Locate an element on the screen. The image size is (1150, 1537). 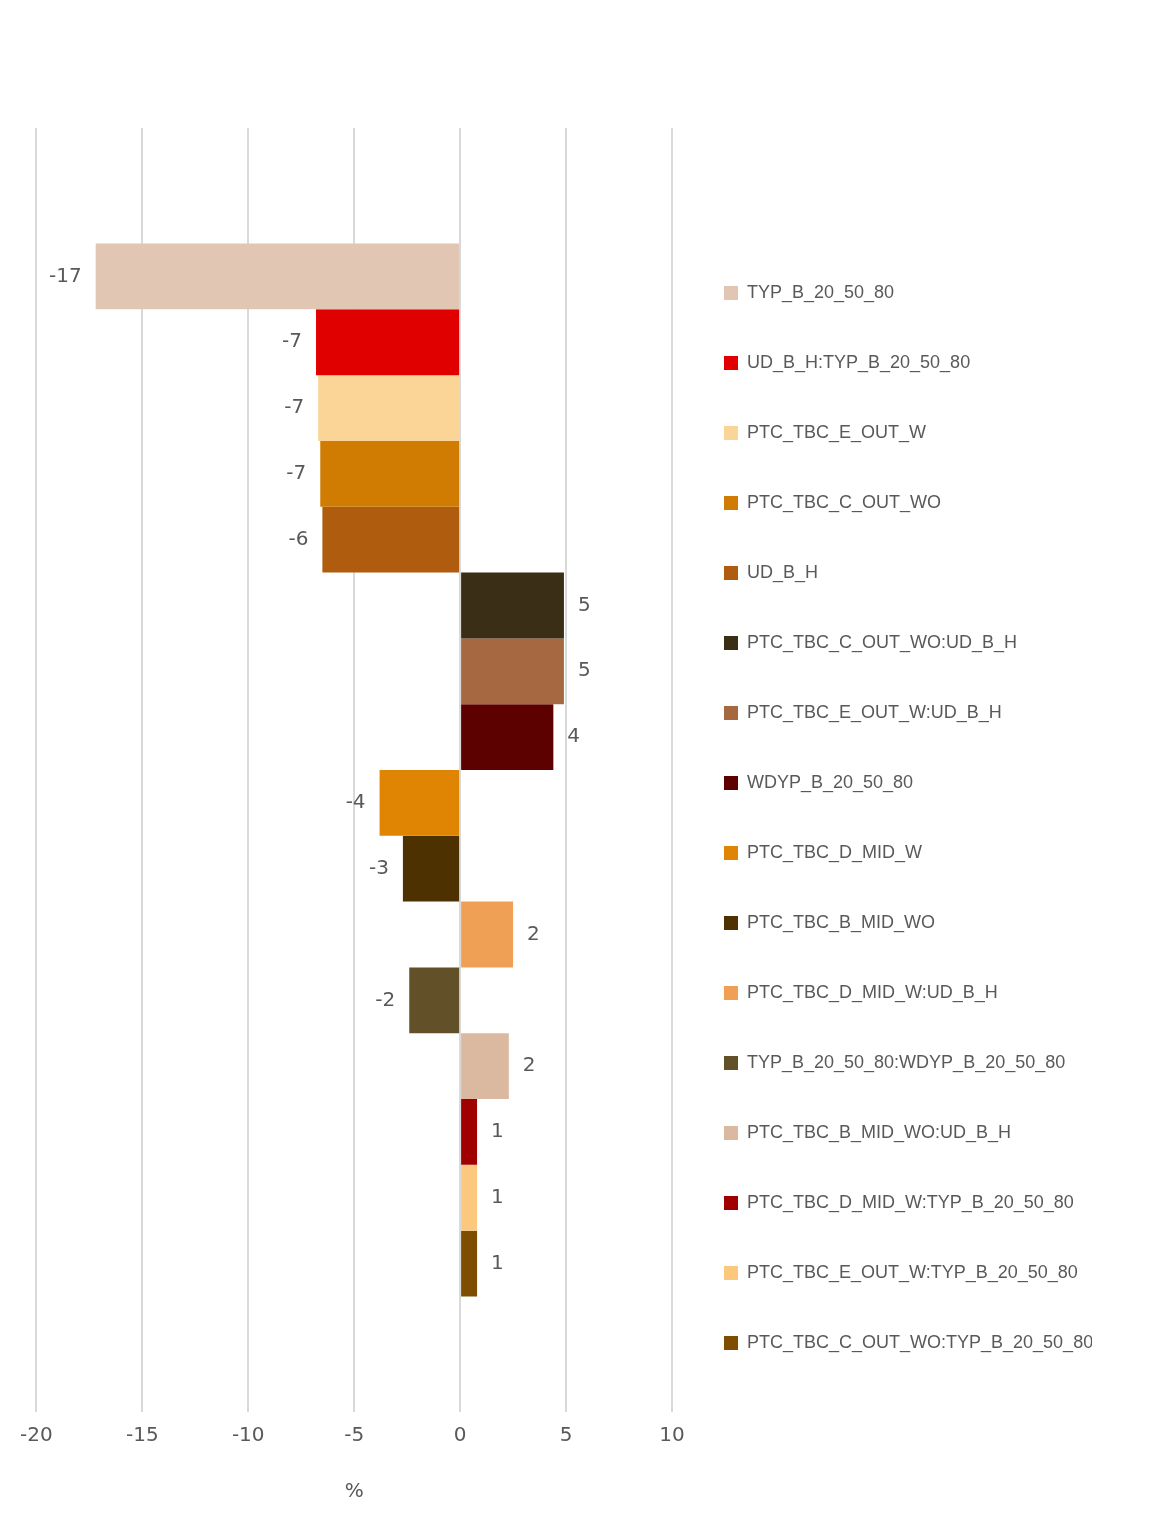
legend-label: PTC_TBC_B_MID_WO:UD_B_H is located at coordinates (879, 1132).